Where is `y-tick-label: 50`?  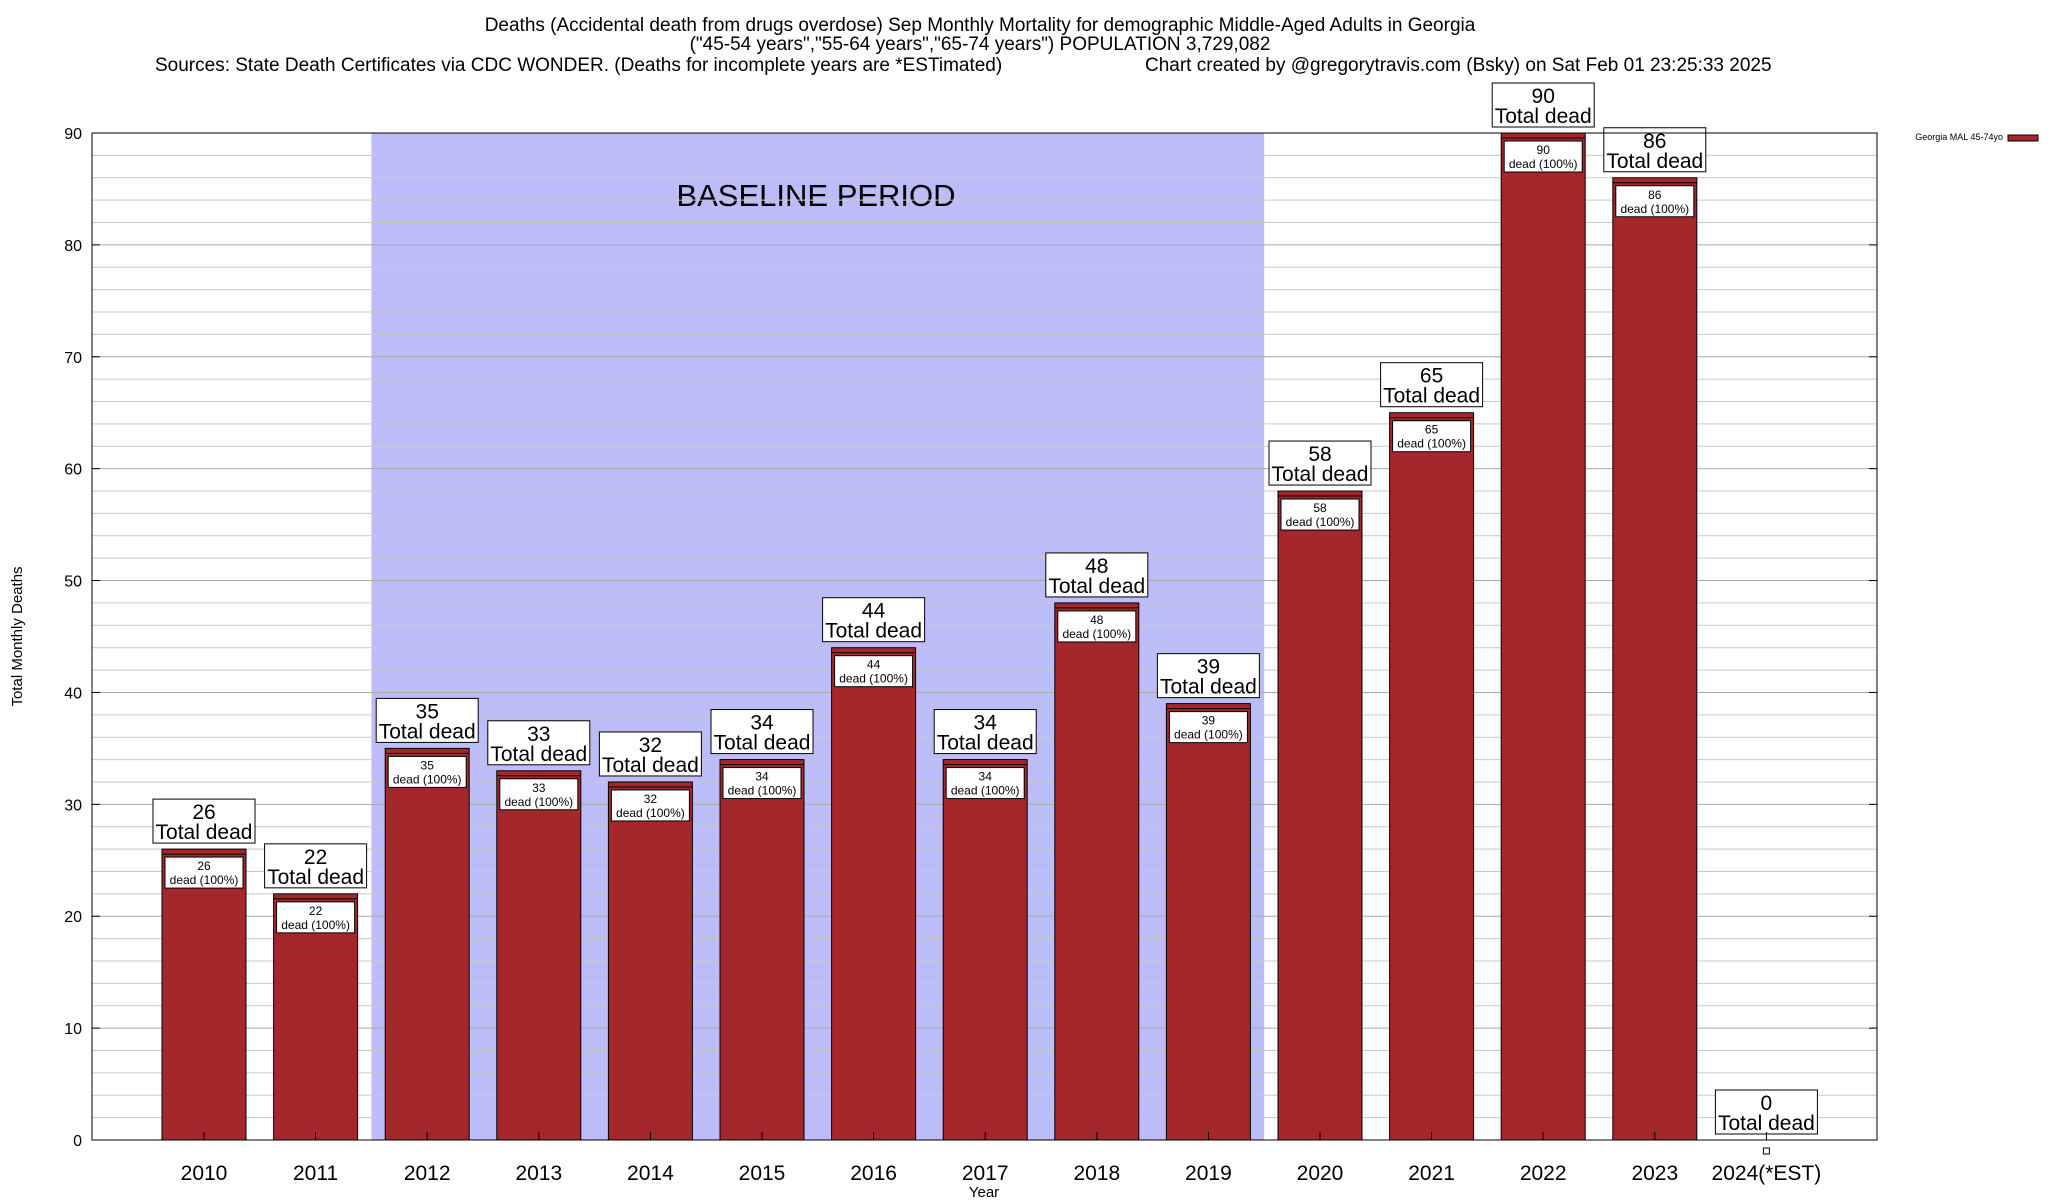
y-tick-label: 50 is located at coordinates (73, 582).